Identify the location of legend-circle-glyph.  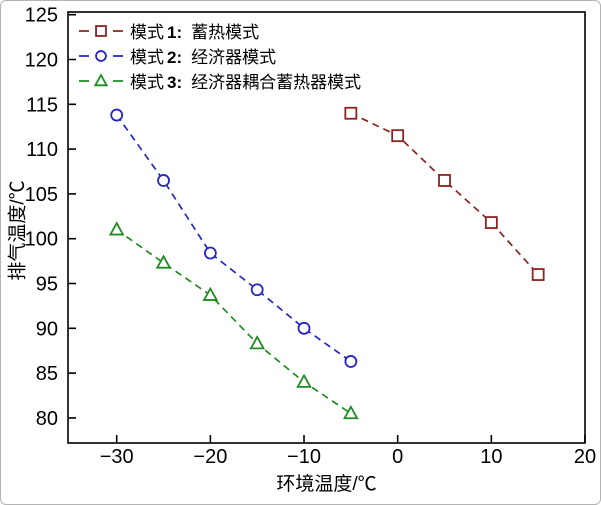
(101, 55).